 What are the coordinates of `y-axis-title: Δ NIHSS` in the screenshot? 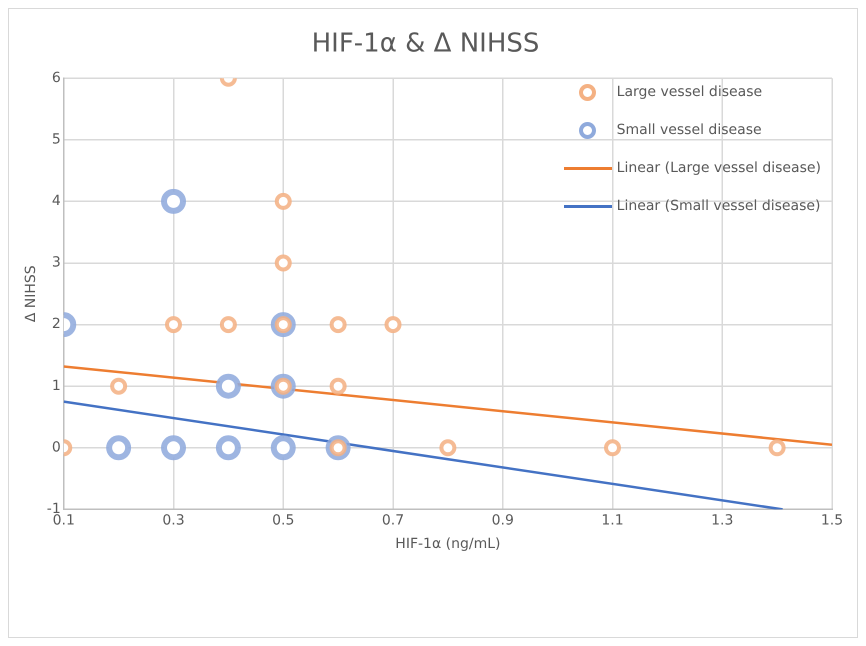 It's located at (31, 293).